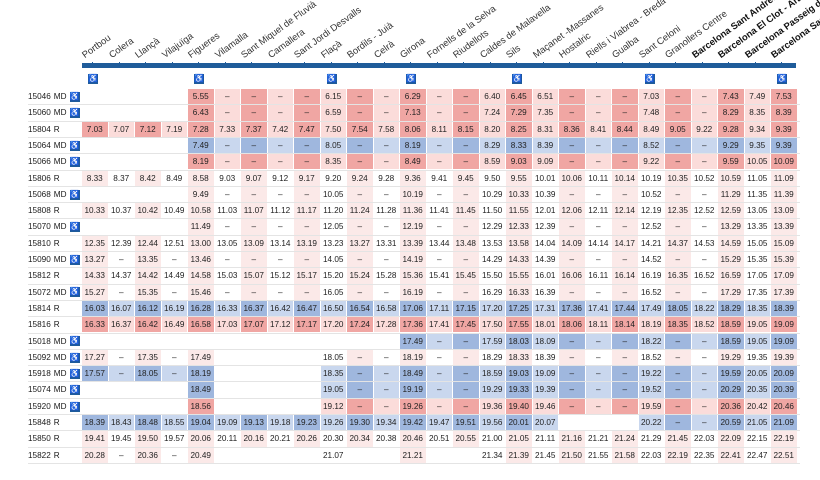 Image resolution: width=820 pixels, height=480 pixels. I want to click on time-cell: 9.45, so click(466, 178).